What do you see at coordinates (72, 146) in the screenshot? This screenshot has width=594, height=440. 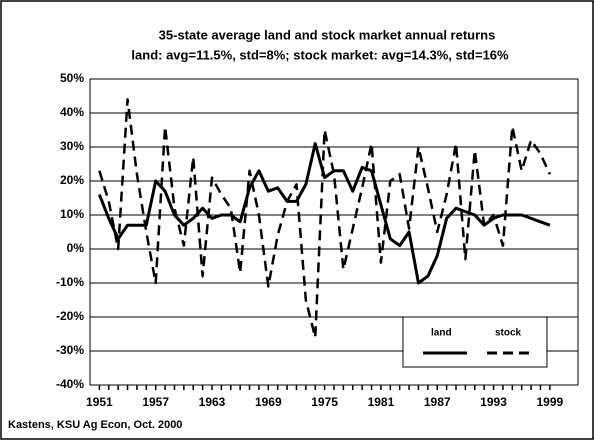 I see `y-tick-label: 30%` at bounding box center [72, 146].